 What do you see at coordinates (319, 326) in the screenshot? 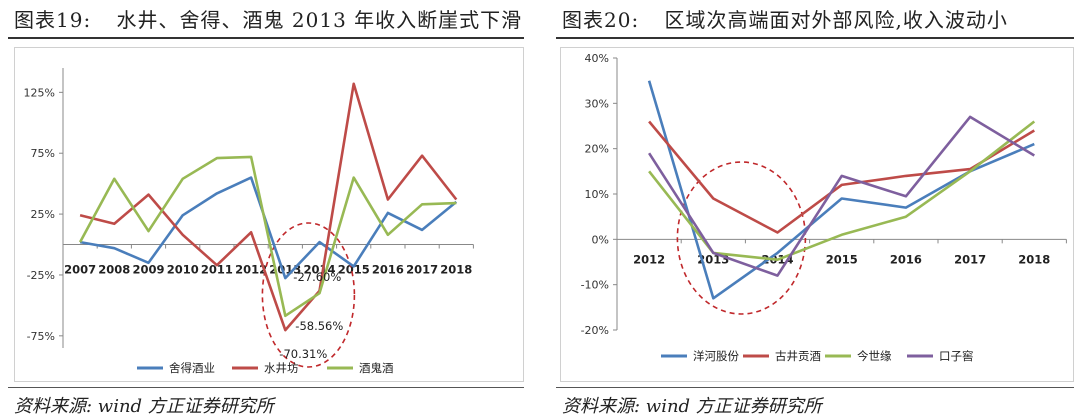
I see `data-label: -58.56%` at bounding box center [319, 326].